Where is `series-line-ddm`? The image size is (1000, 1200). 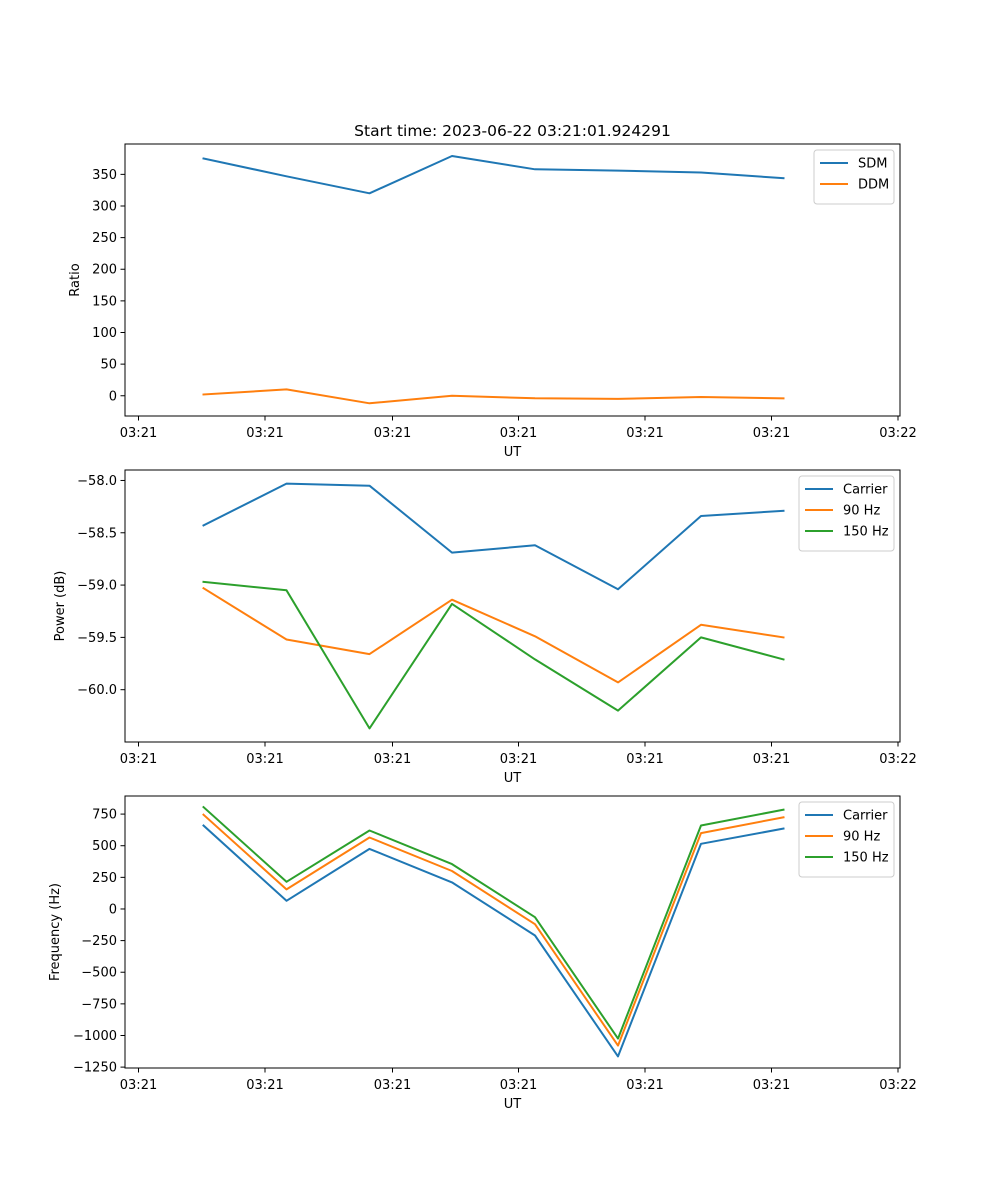 series-line-ddm is located at coordinates (493, 396).